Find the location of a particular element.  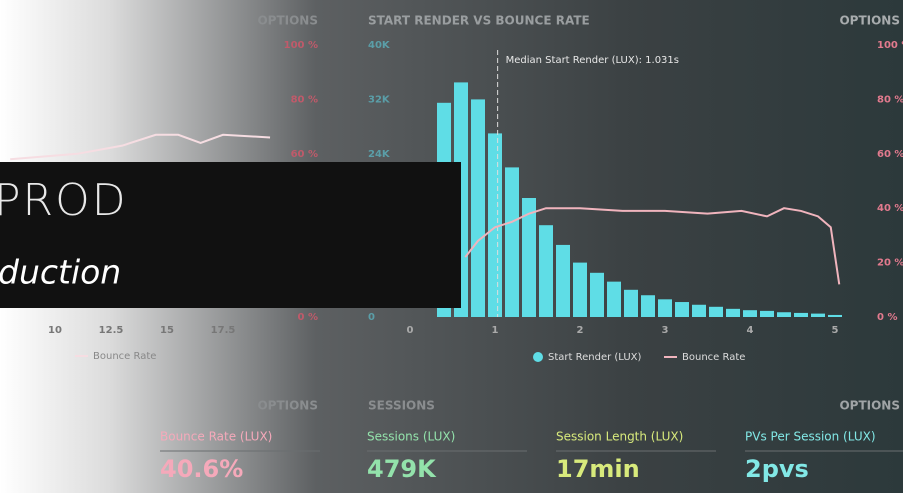

chart-title: START RENDER VS BOUNCE RATE is located at coordinates (479, 21).